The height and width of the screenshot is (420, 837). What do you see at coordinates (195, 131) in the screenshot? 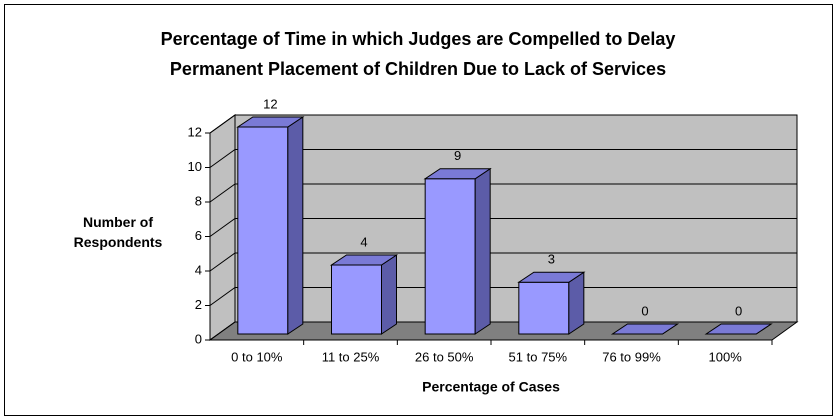
I see `y-tick-label: 12` at bounding box center [195, 131].